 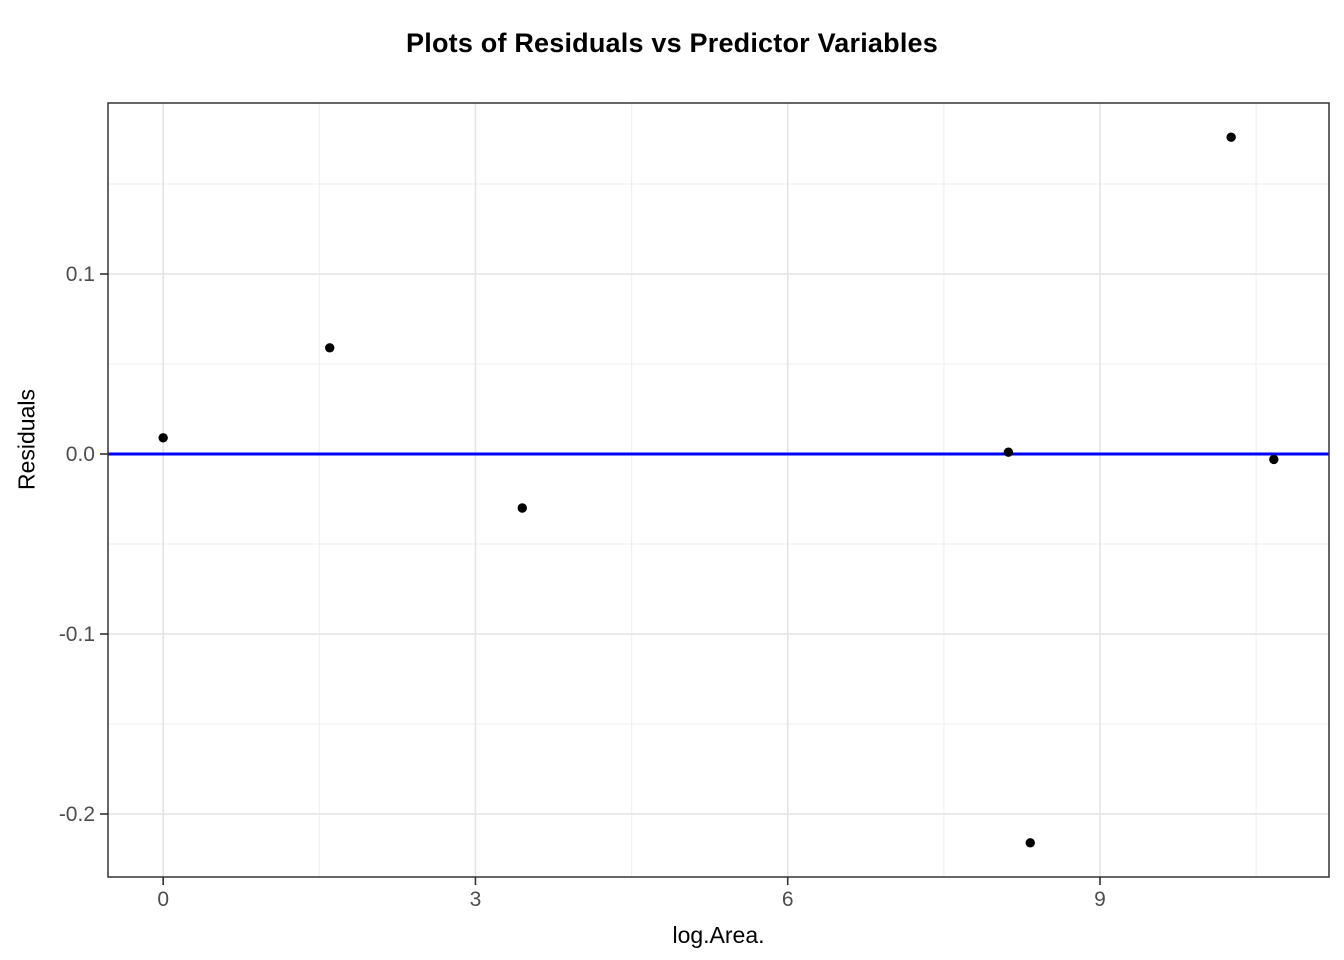 What do you see at coordinates (788, 899) in the screenshot?
I see `x-tick-label: 6` at bounding box center [788, 899].